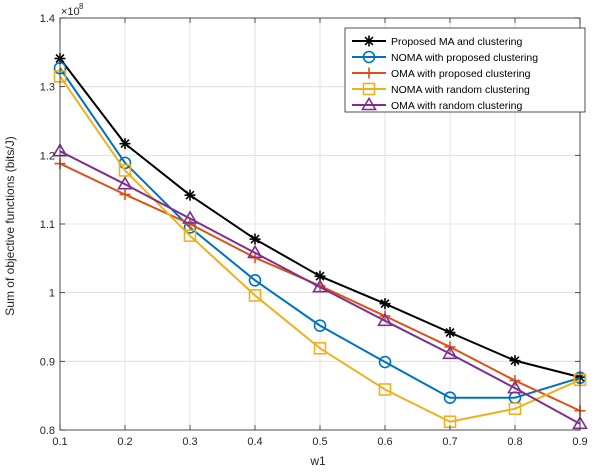 Image resolution: width=600 pixels, height=472 pixels. Describe the element at coordinates (254, 442) in the screenshot. I see `x-tick-label: 0.4` at that location.